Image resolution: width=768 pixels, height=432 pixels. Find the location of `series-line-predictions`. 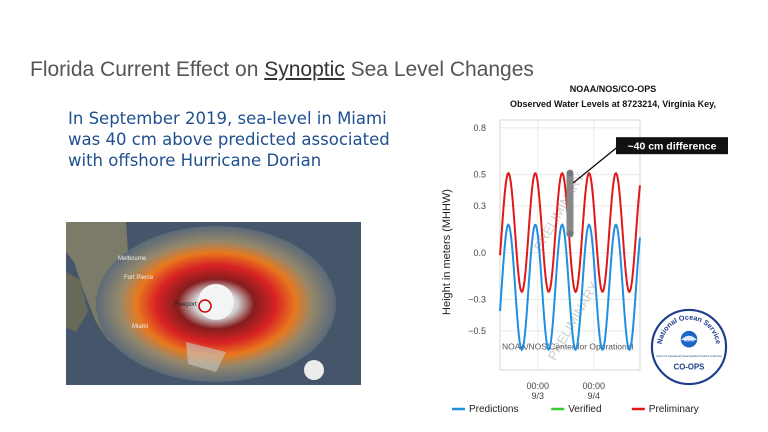

series-line-predictions is located at coordinates (570, 287).